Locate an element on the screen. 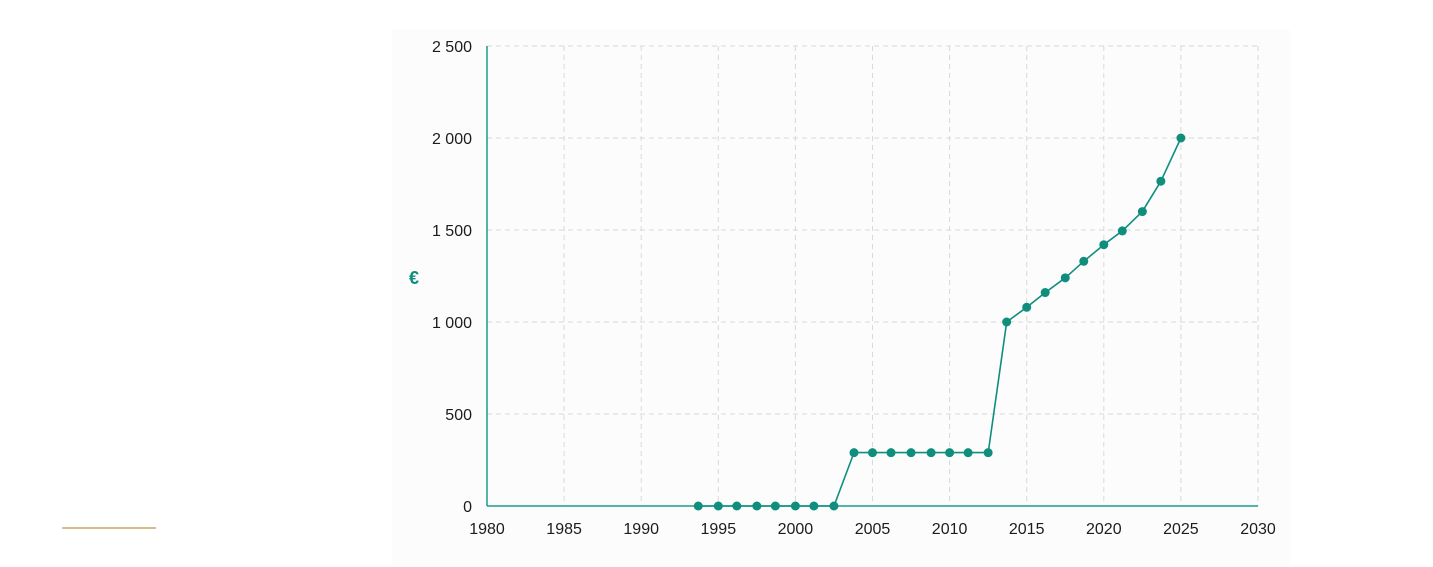 The width and height of the screenshot is (1433, 567). x-tick-label: 2025 is located at coordinates (1181, 529).